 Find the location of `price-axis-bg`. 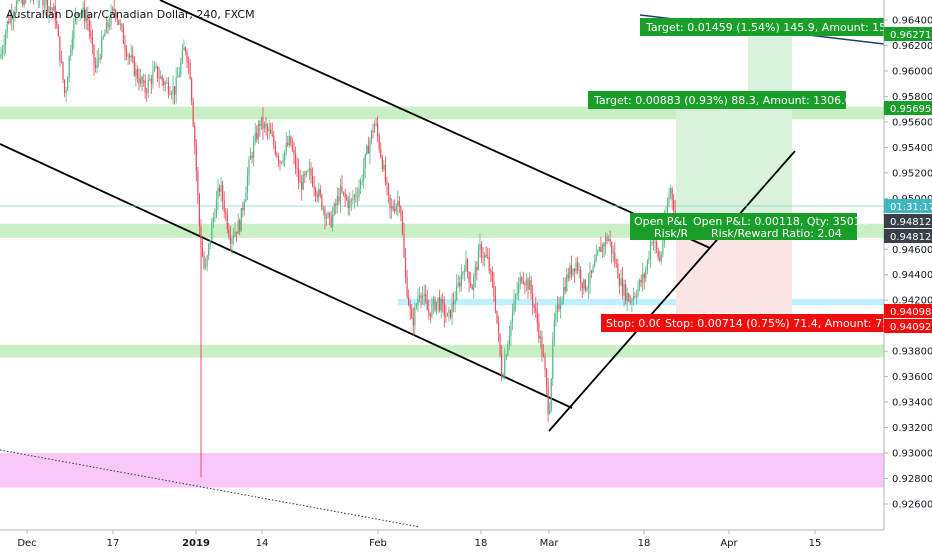

price-axis-bg is located at coordinates (908, 275).